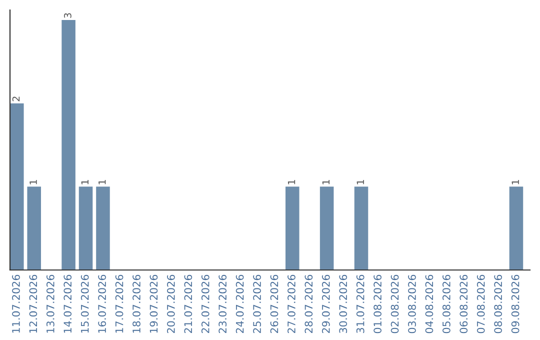 This screenshot has width=540, height=340. What do you see at coordinates (360, 304) in the screenshot?
I see `x-tick-label: 31.07.2026` at bounding box center [360, 304].